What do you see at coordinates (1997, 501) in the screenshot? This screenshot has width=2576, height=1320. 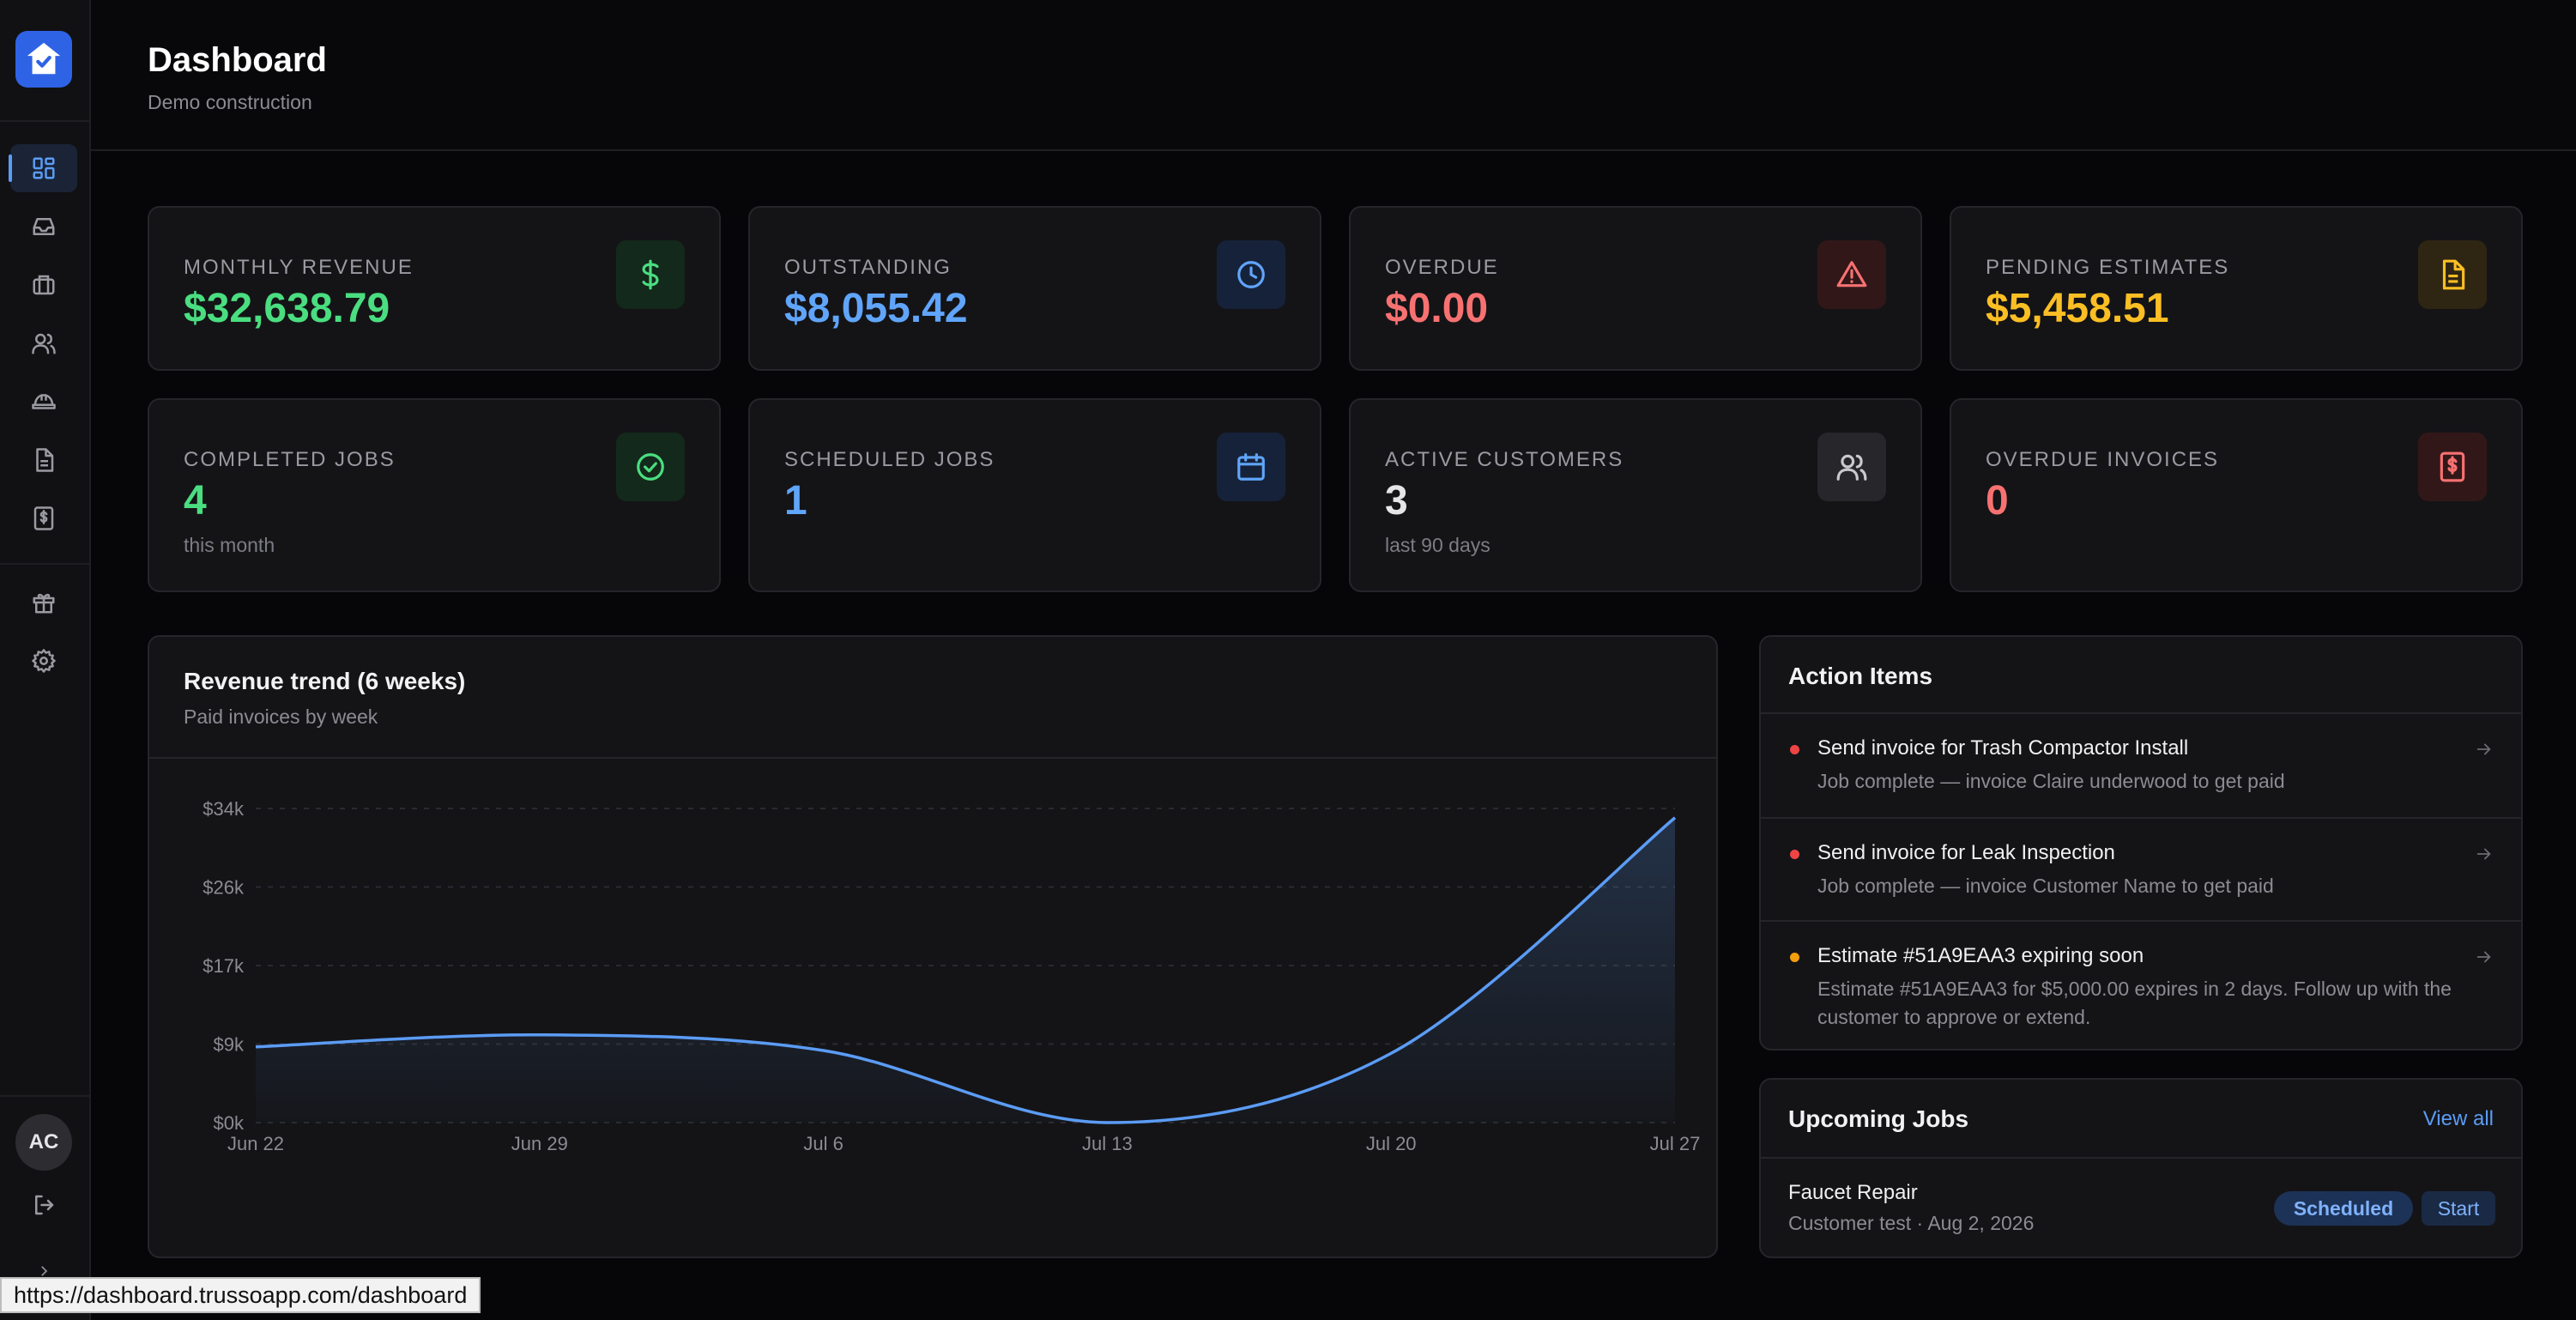 I see `stat-value: 0` at bounding box center [1997, 501].